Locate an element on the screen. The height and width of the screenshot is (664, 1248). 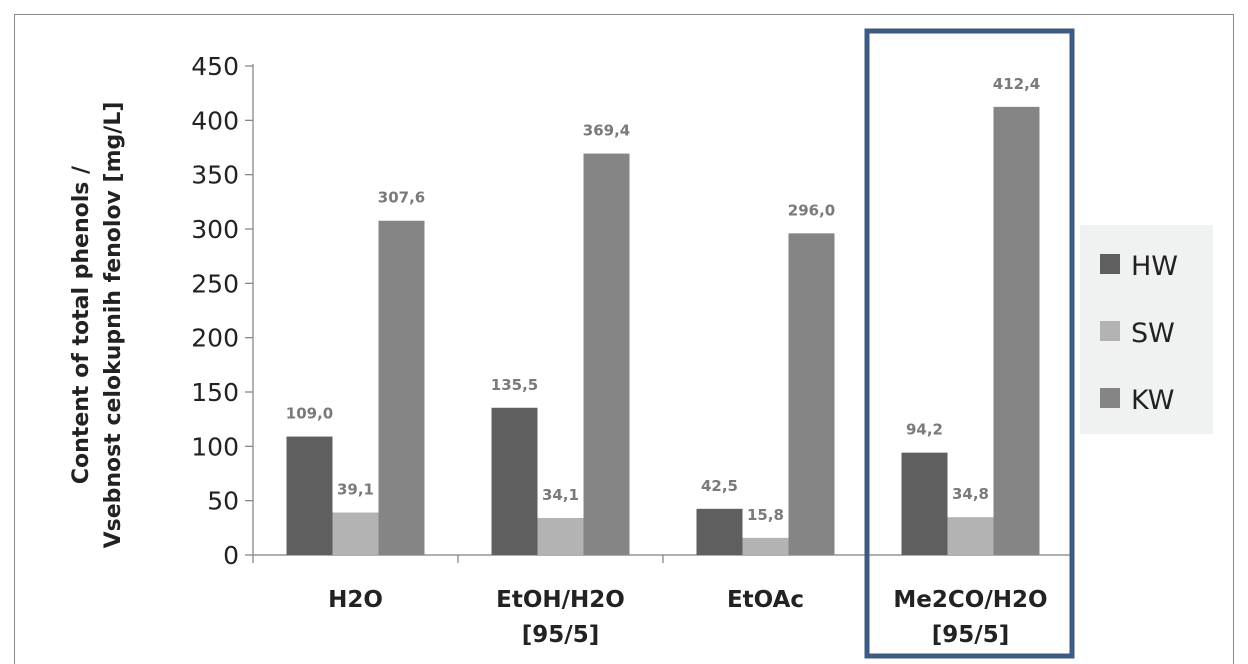
y-tick-label: 250 is located at coordinates (215, 283).